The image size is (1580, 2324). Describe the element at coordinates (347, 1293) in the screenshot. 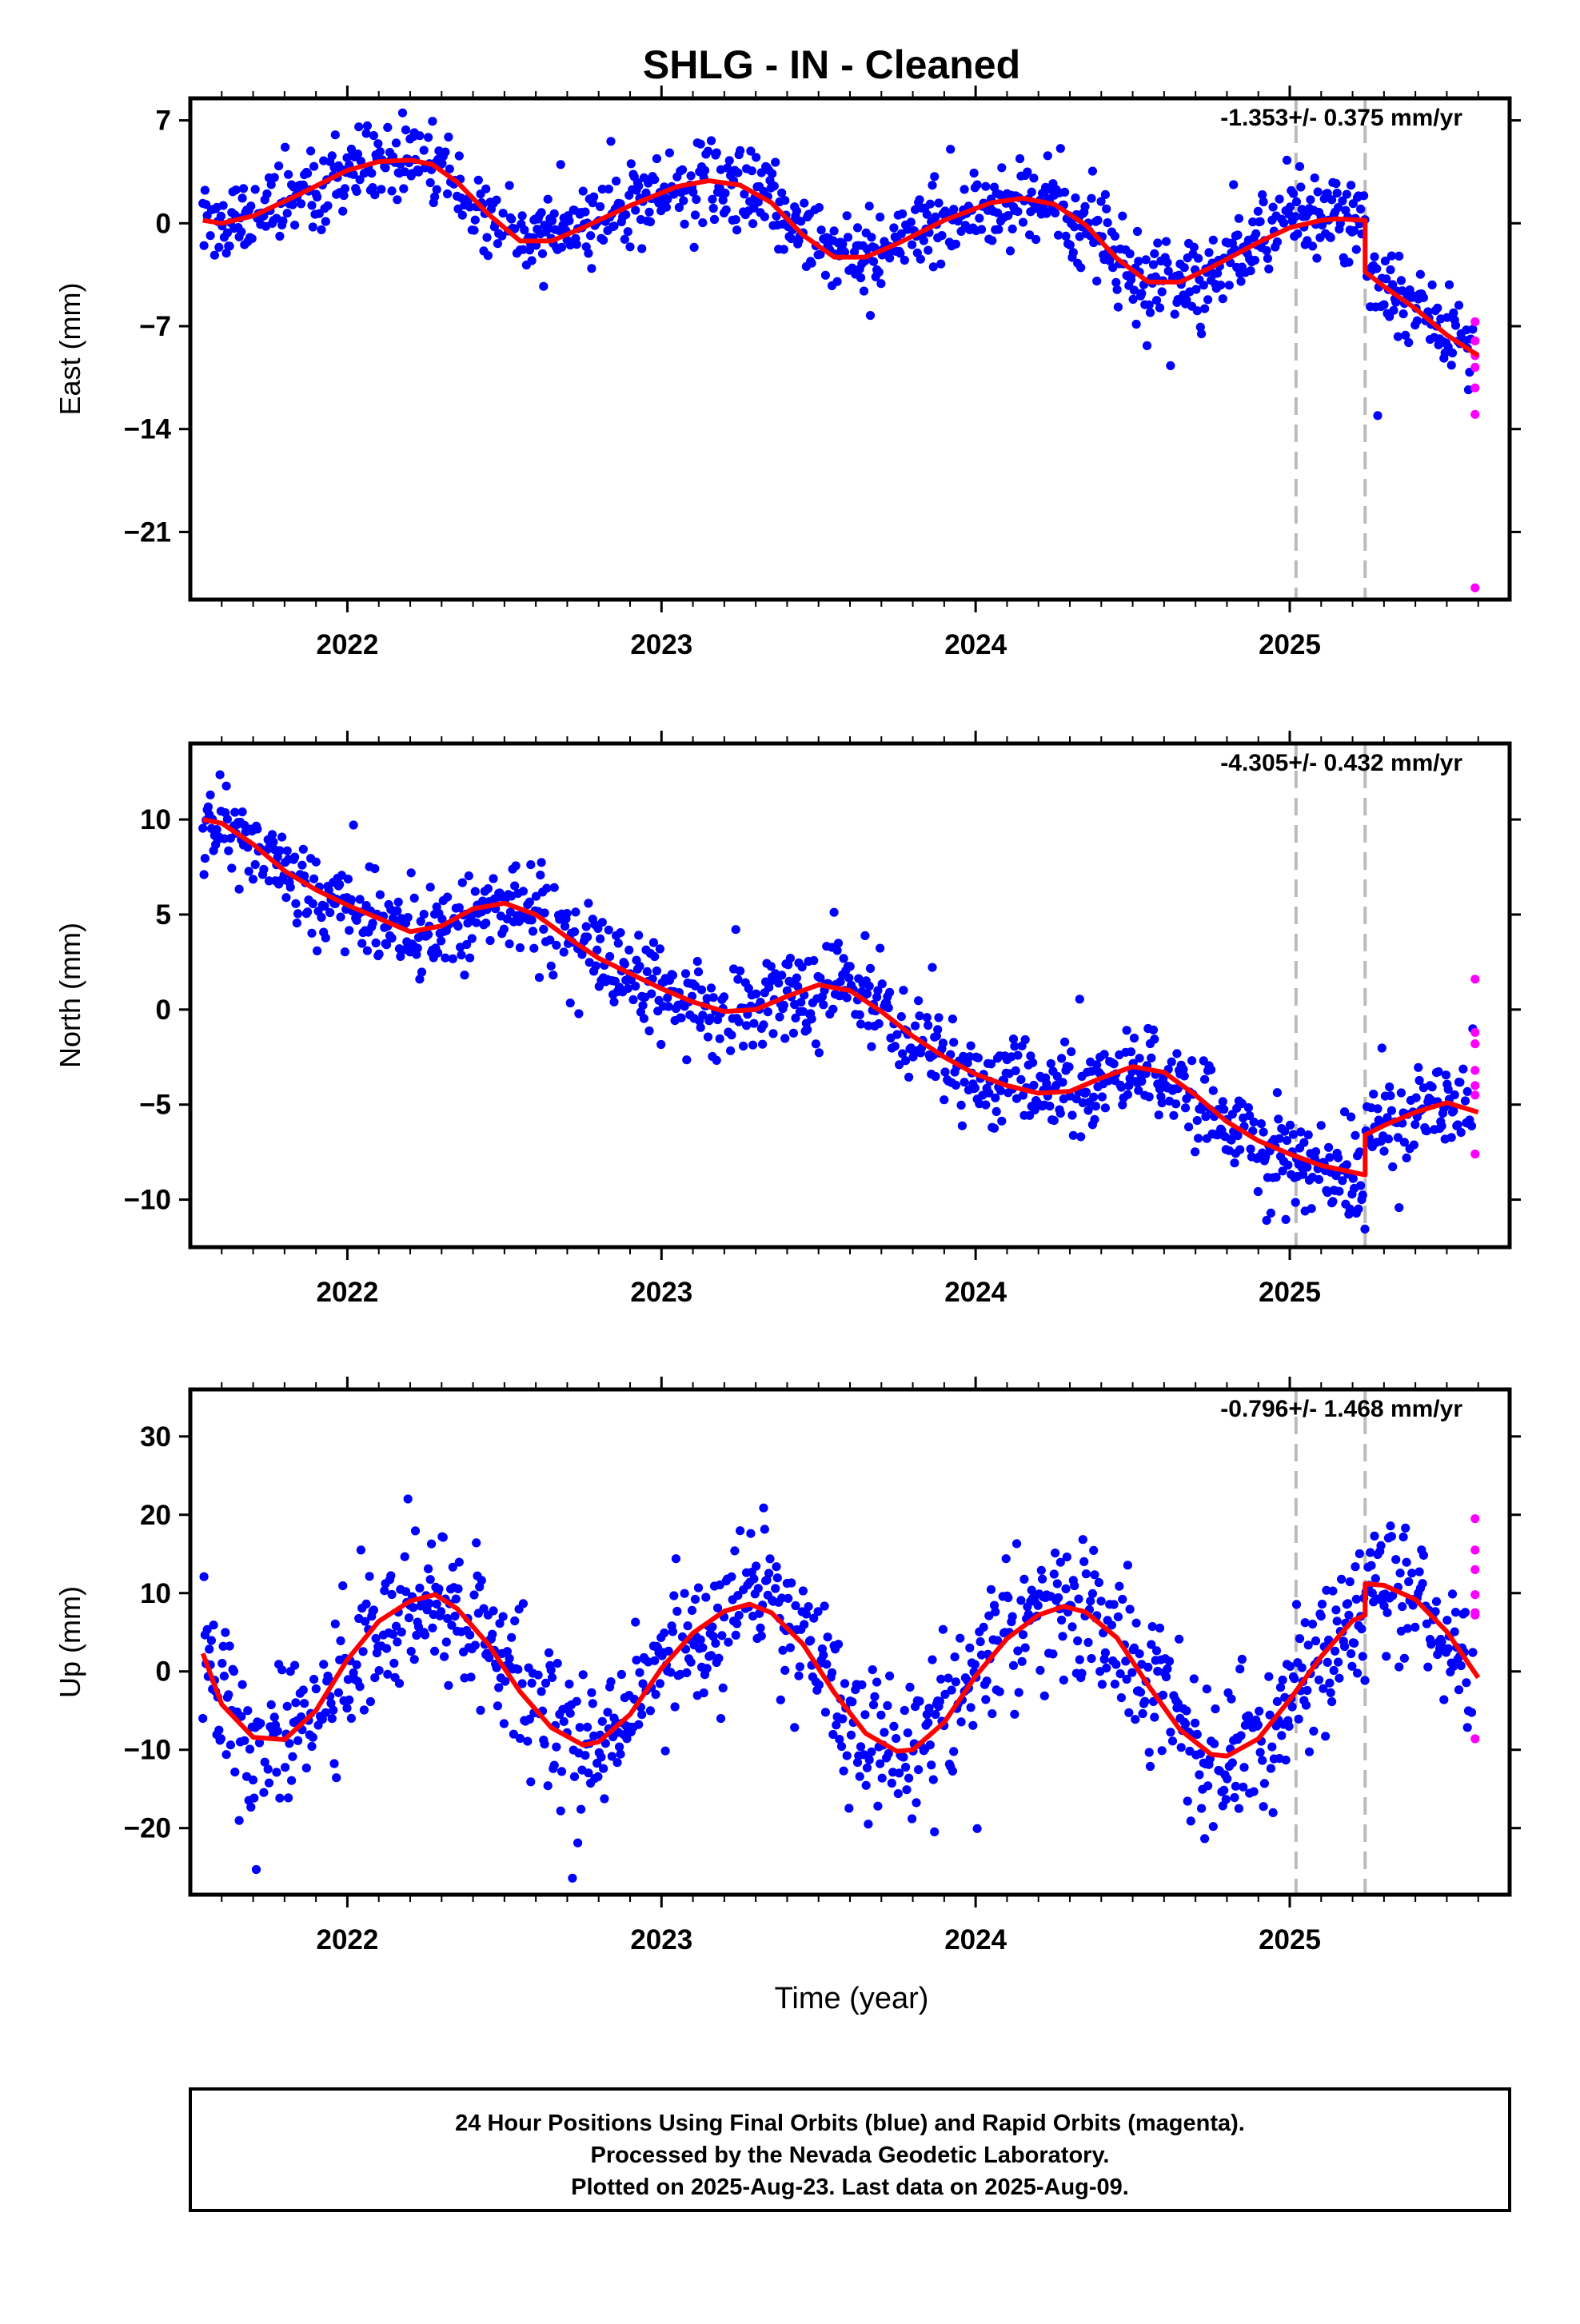

I see `north-xtick-label-0: 2022` at that location.